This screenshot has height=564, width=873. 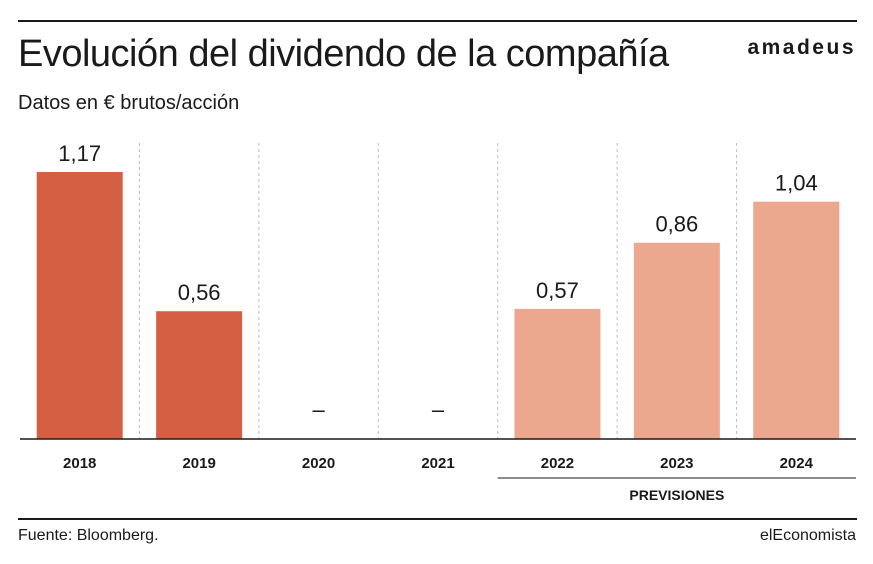 What do you see at coordinates (437, 519) in the screenshot?
I see `bottom-rule` at bounding box center [437, 519].